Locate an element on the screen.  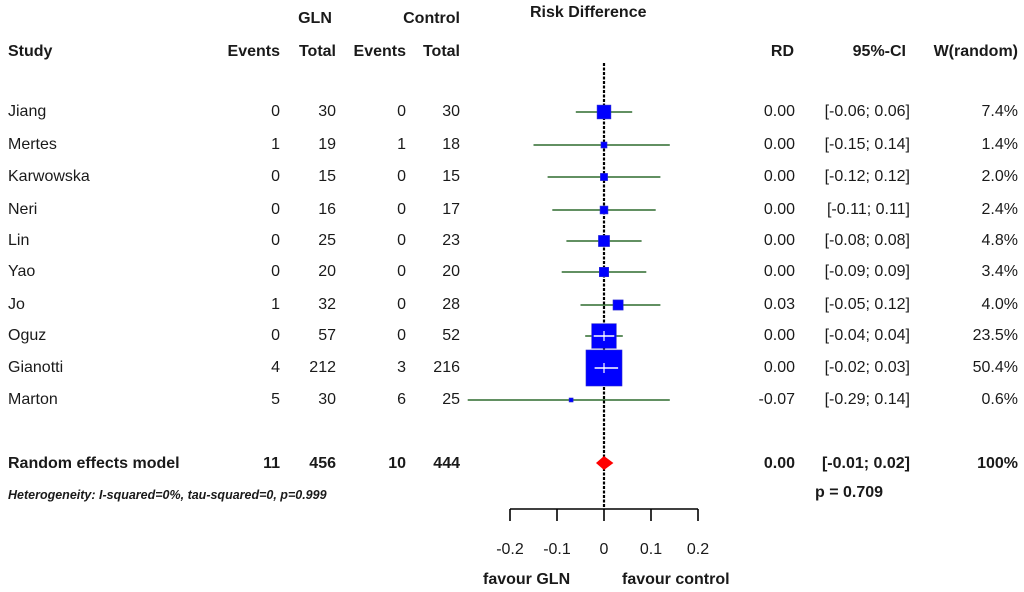
weight-value: 7.4% is located at coordinates (999, 111).